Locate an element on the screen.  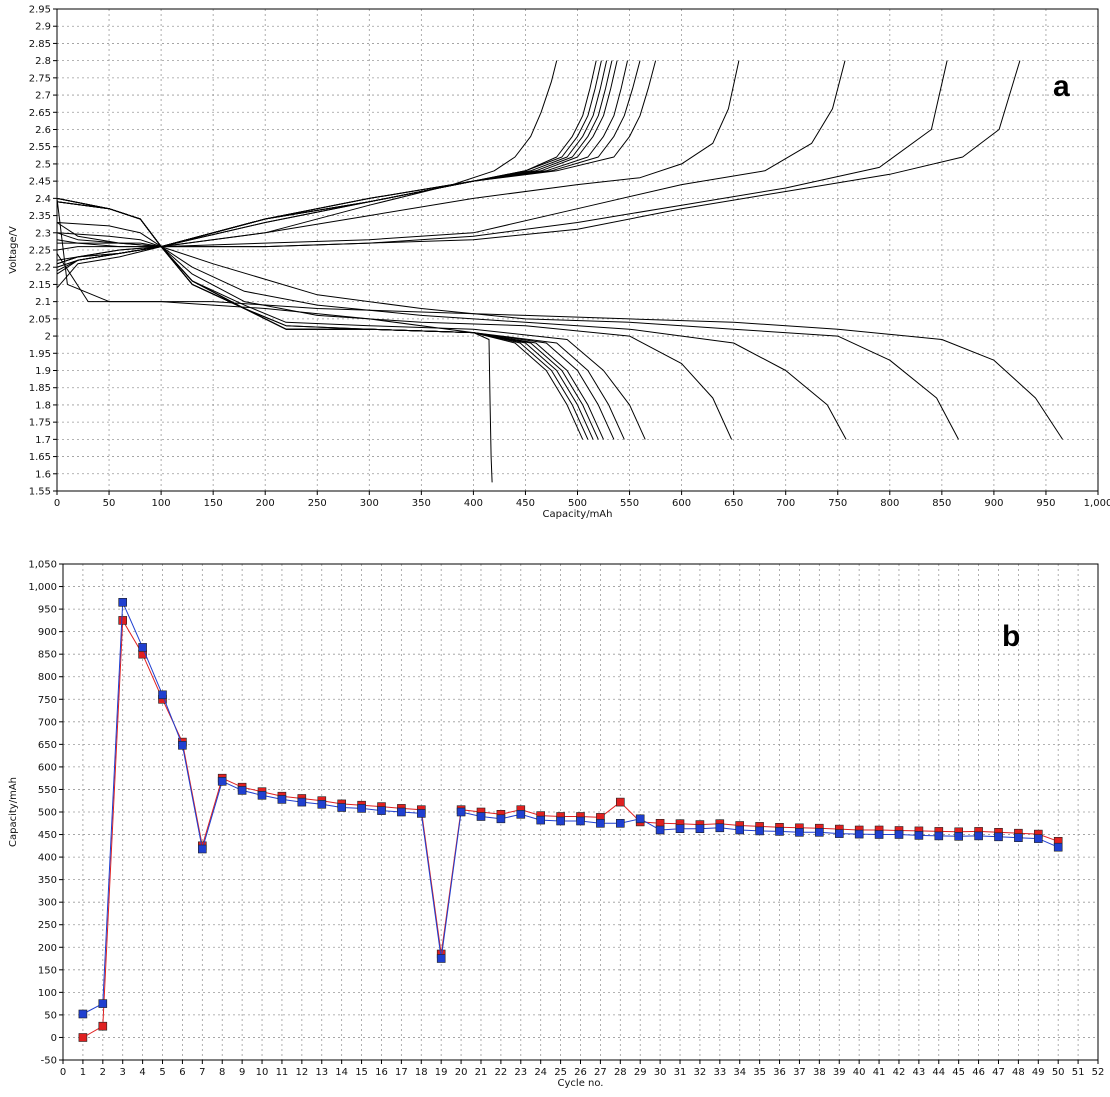
voltage-y-tick-label: 1.75 is located at coordinates (40, 423).